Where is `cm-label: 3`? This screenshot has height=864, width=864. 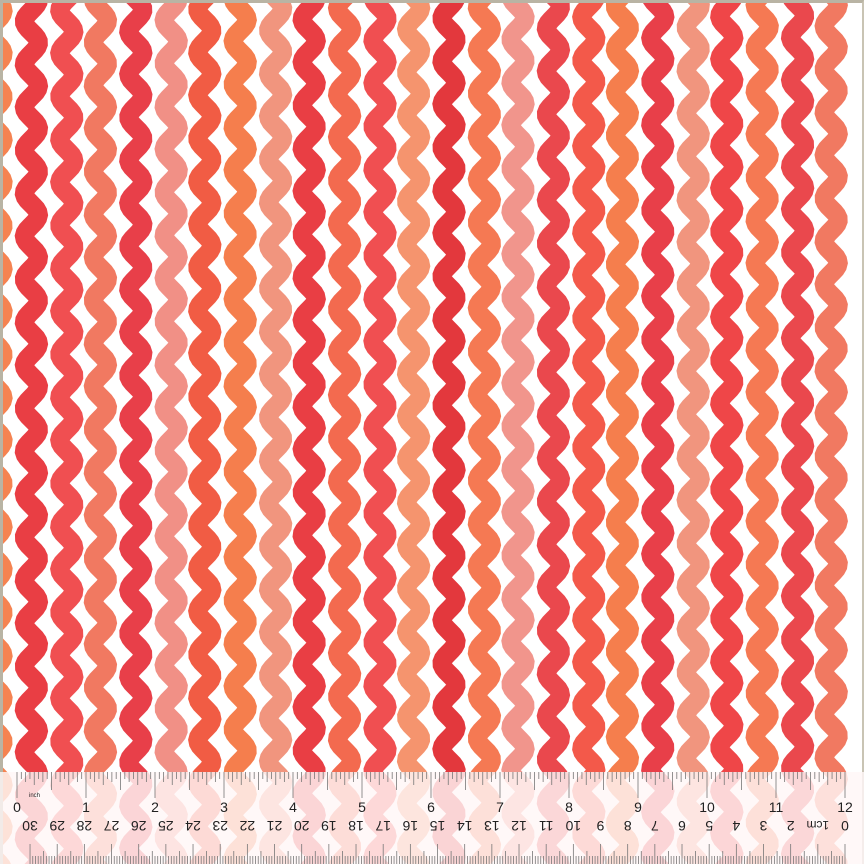 cm-label: 3 is located at coordinates (763, 826).